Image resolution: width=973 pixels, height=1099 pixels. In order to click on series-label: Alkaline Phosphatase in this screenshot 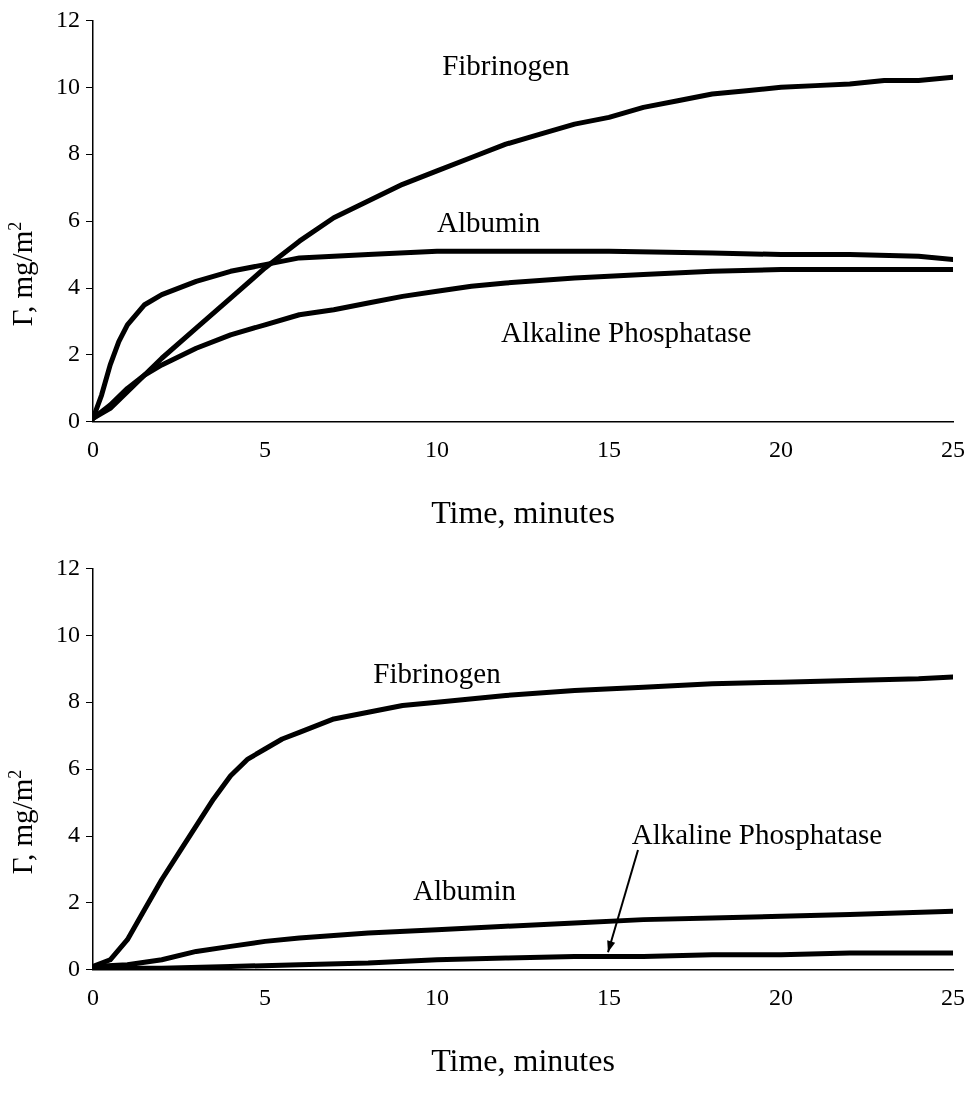, I will do `click(626, 332)`.